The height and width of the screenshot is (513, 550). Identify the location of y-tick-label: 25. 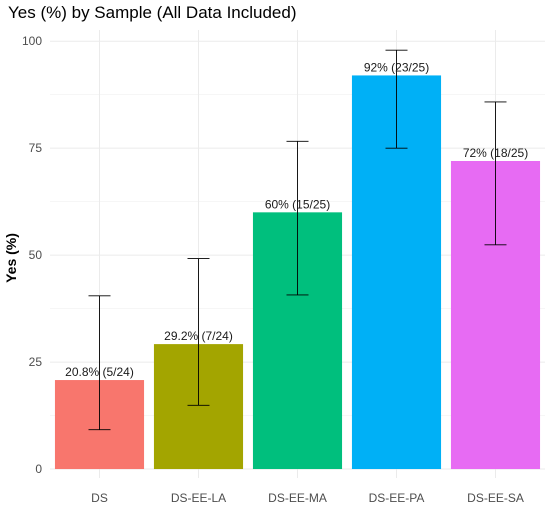
(36, 362).